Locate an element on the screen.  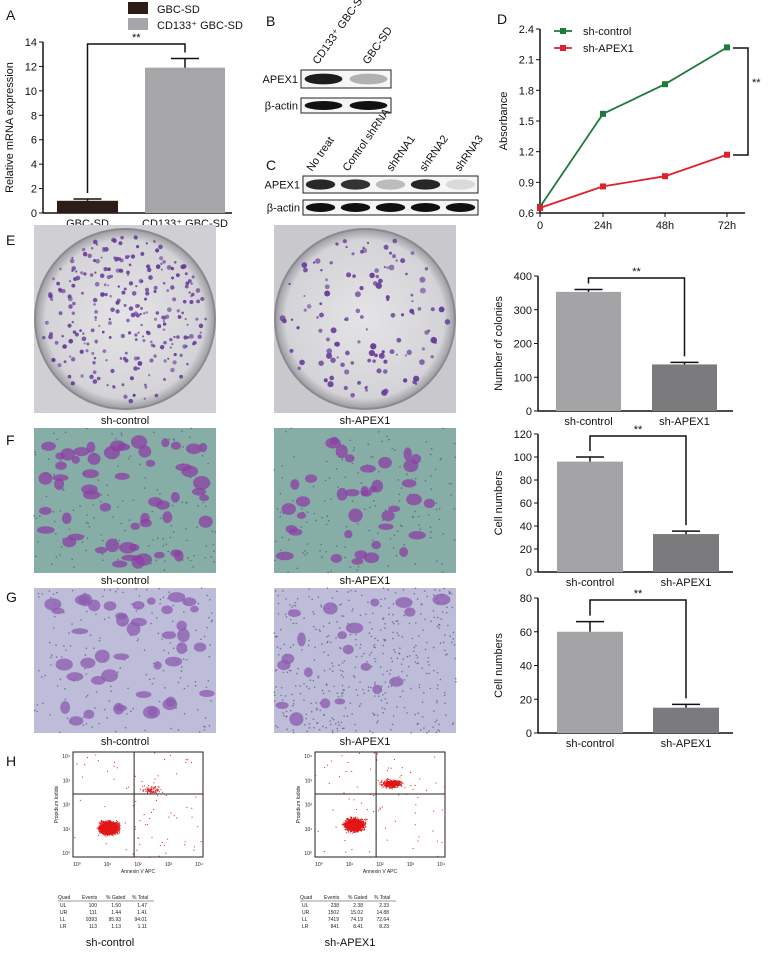
legend-swatch is located at coordinates (138, 24).